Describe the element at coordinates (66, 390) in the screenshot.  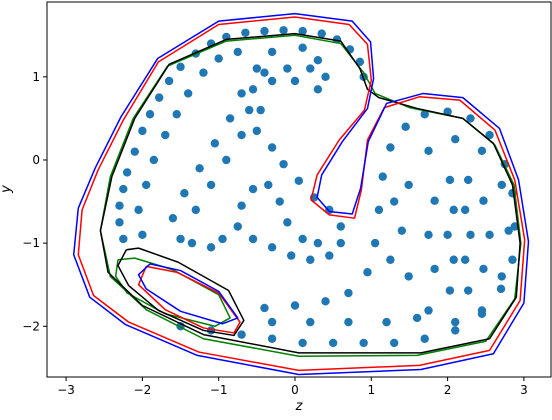
I see `x-tick-label: −3` at that location.